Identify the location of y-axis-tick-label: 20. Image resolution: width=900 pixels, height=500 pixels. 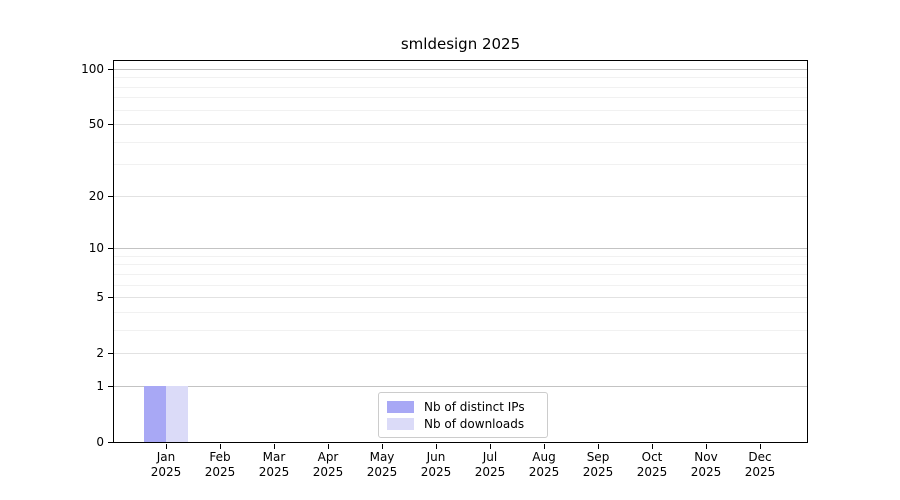
(96, 196).